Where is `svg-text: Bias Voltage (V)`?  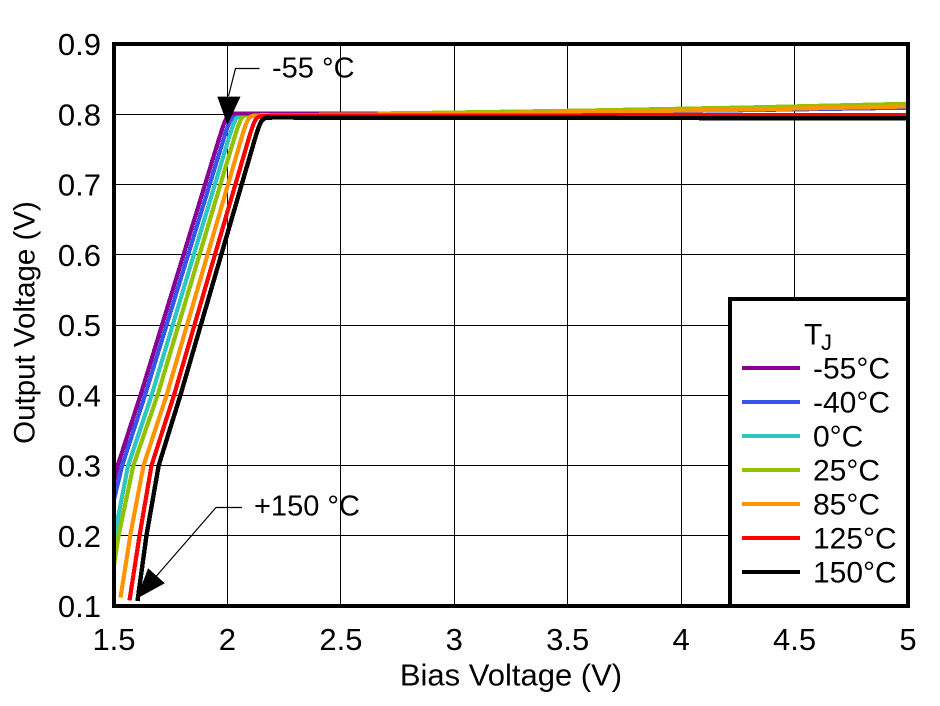
svg-text: Bias Voltage (V) is located at coordinates (511, 675).